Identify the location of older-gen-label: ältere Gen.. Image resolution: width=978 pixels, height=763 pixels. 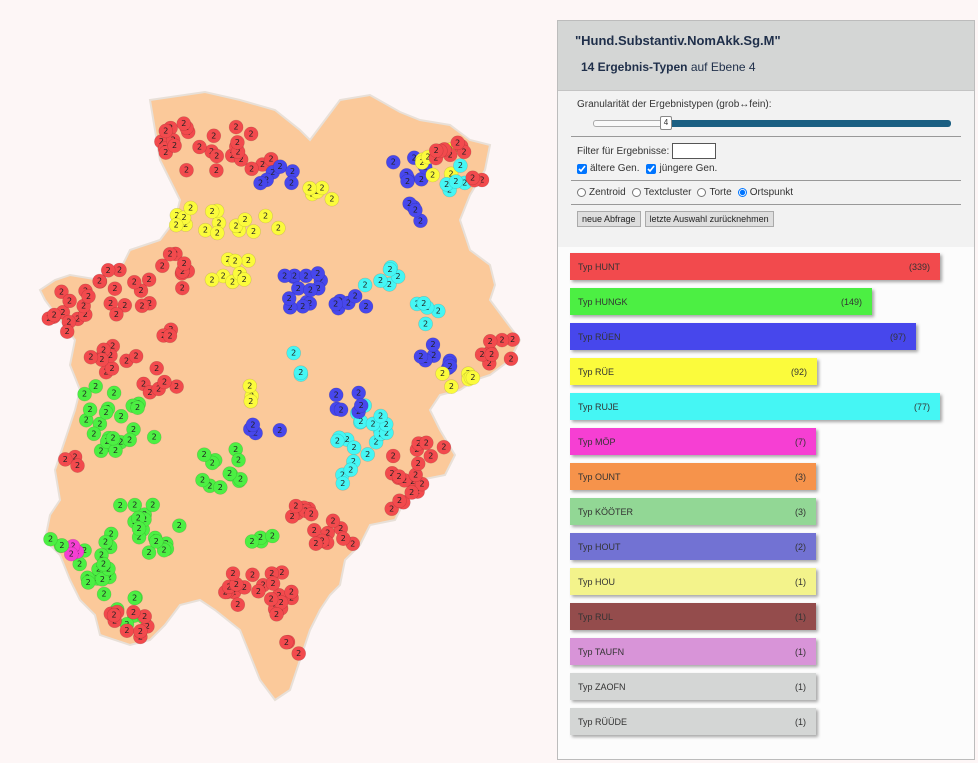
(615, 168).